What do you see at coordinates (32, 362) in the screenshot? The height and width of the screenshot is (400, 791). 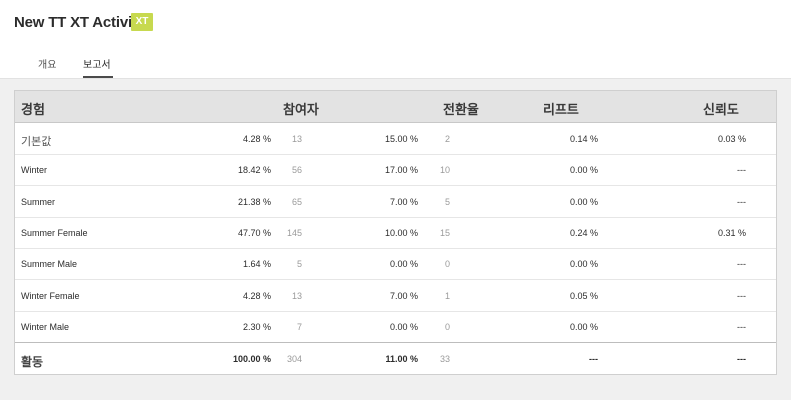 I see `experience-name: 활동` at bounding box center [32, 362].